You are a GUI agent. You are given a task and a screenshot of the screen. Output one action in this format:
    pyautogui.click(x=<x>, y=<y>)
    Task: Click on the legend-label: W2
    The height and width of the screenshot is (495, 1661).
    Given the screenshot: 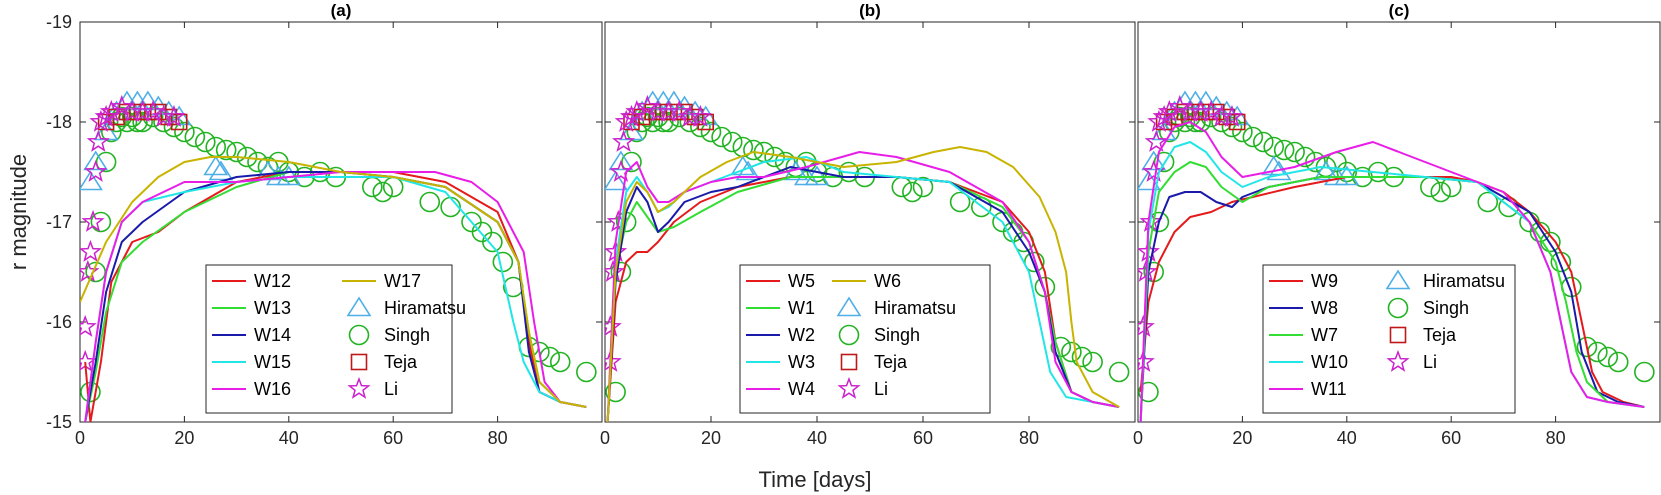 What is the action you would take?
    pyautogui.click(x=801, y=335)
    